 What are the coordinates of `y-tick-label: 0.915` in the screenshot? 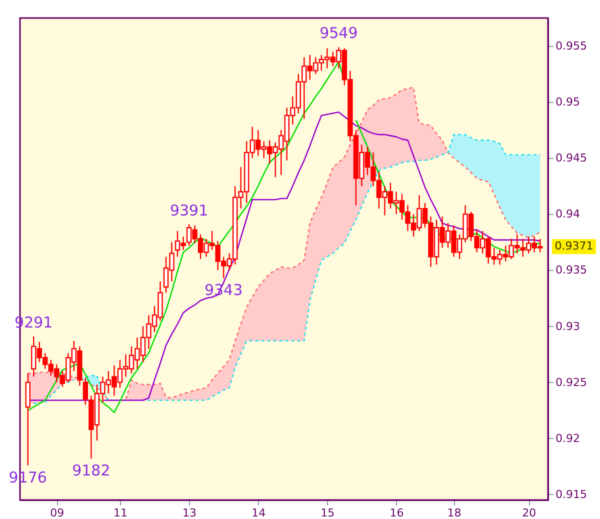 It's located at (571, 494).